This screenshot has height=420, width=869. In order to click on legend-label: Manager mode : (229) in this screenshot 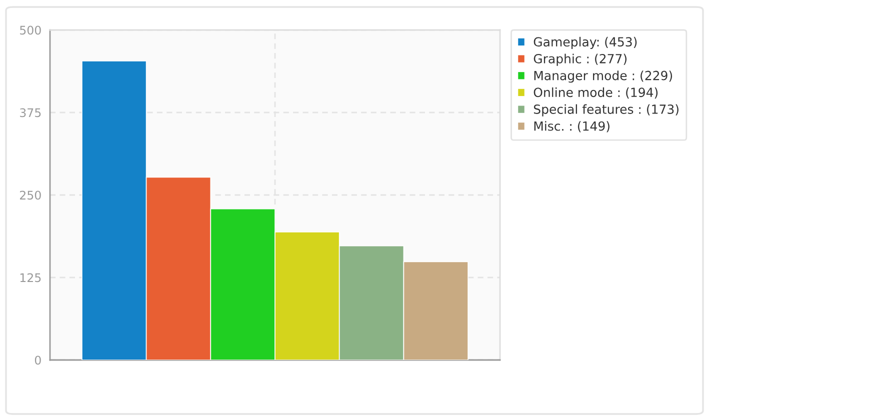, I will do `click(603, 76)`.